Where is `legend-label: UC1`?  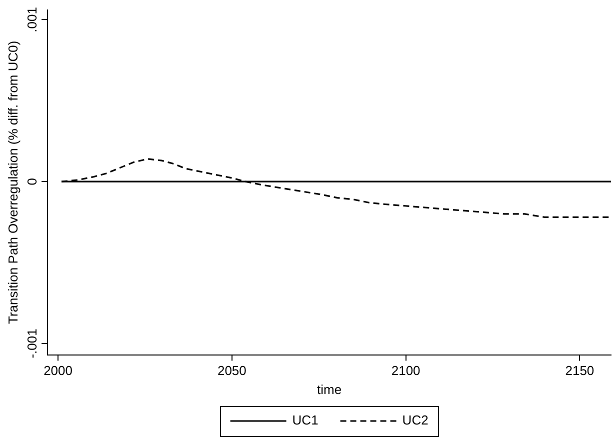
legend-label: UC1 is located at coordinates (305, 420).